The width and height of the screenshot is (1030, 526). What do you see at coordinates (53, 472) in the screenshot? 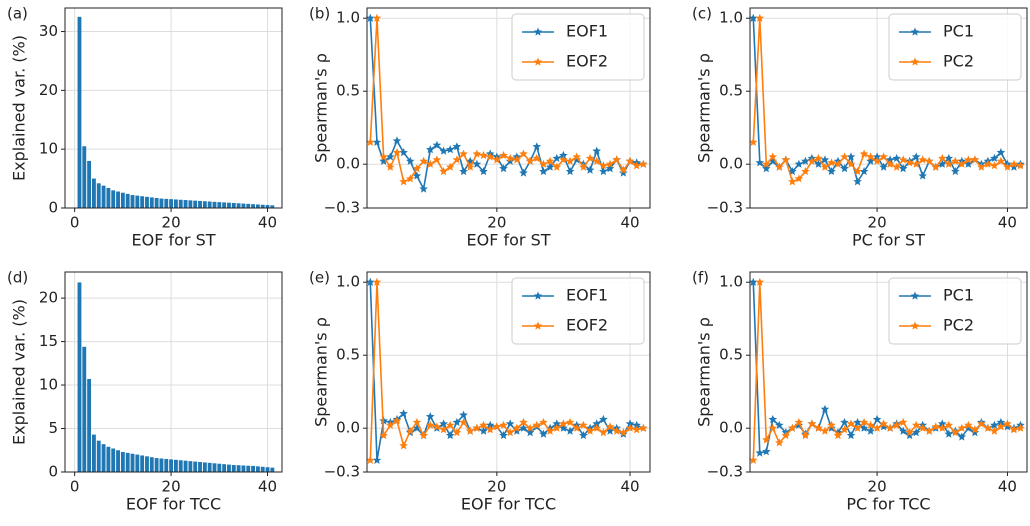
I see `y-tick-label: 0` at bounding box center [53, 472].